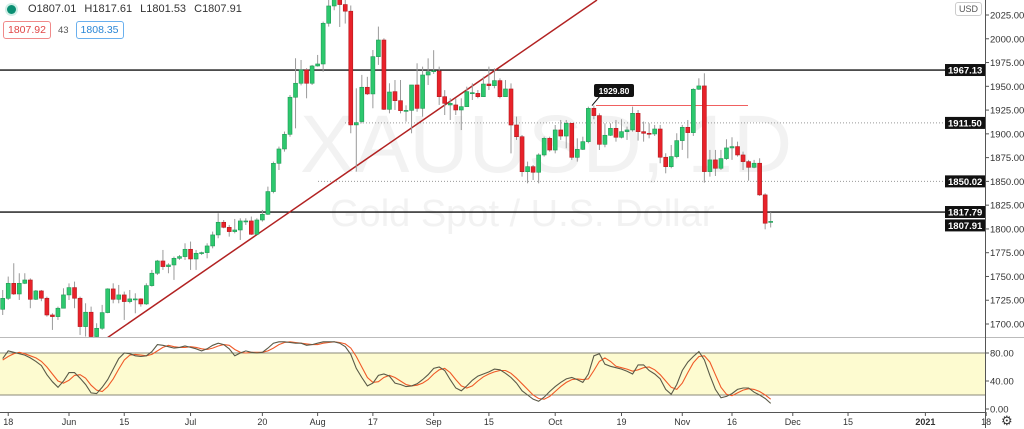 The height and width of the screenshot is (429, 1024). Describe the element at coordinates (965, 71) in the screenshot. I see `price-badge-label: 1967.13` at that location.